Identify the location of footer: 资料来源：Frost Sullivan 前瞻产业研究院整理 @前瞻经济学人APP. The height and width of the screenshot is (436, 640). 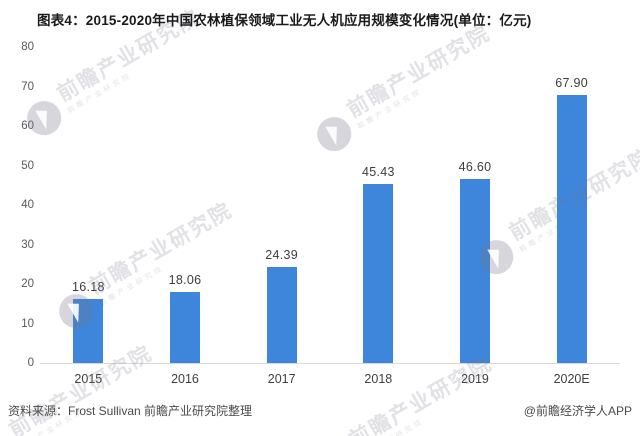
(320, 410).